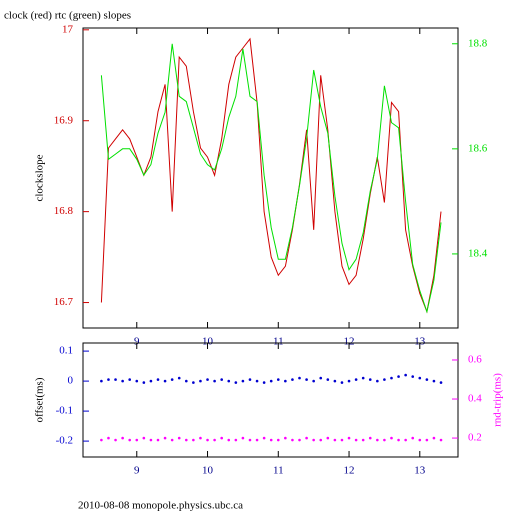 This screenshot has height=512, width=512. I want to click on y-tick-label: 17, so click(68, 29).